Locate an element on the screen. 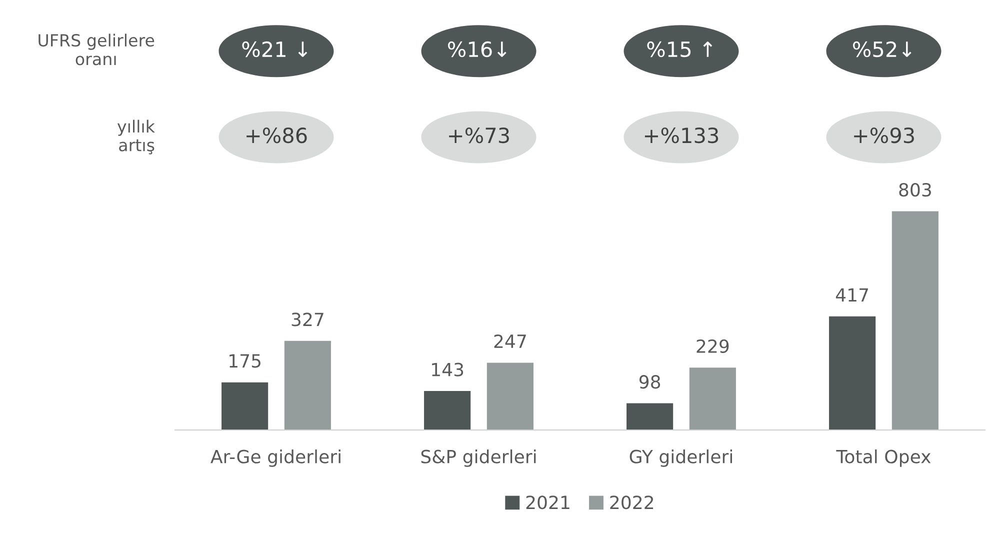 This screenshot has height=538, width=987. data-label: 143 is located at coordinates (448, 369).